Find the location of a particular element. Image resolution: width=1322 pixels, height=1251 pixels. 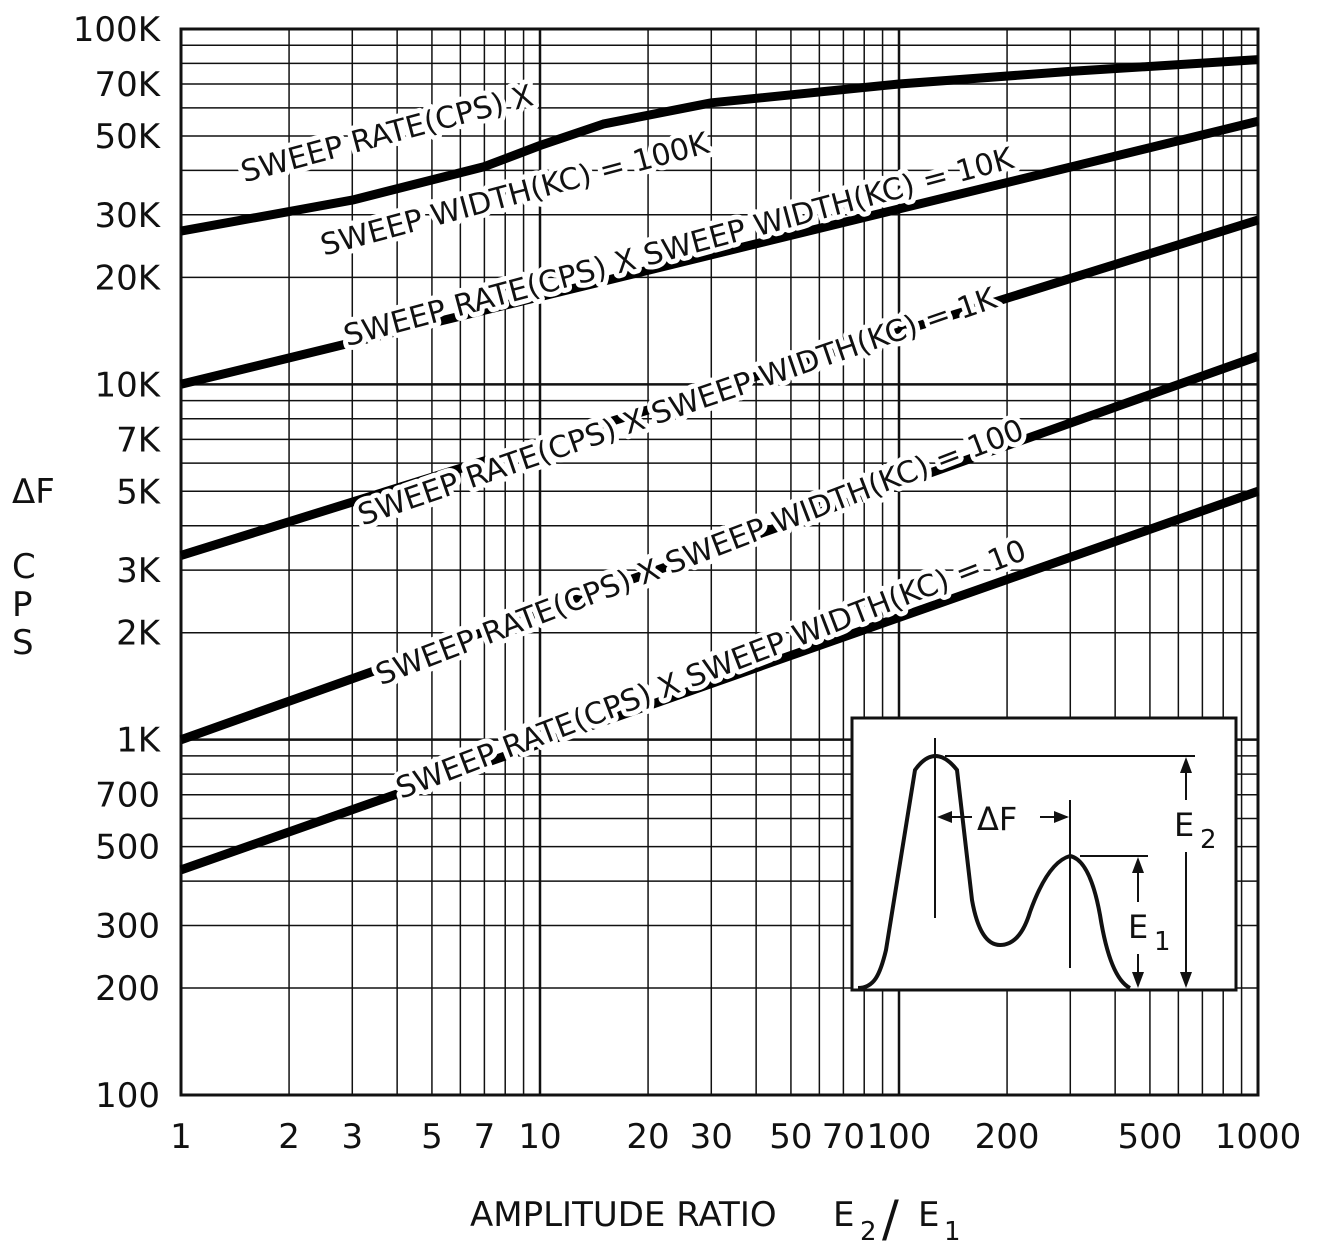

y-axis-title-p: P is located at coordinates (22, 605).